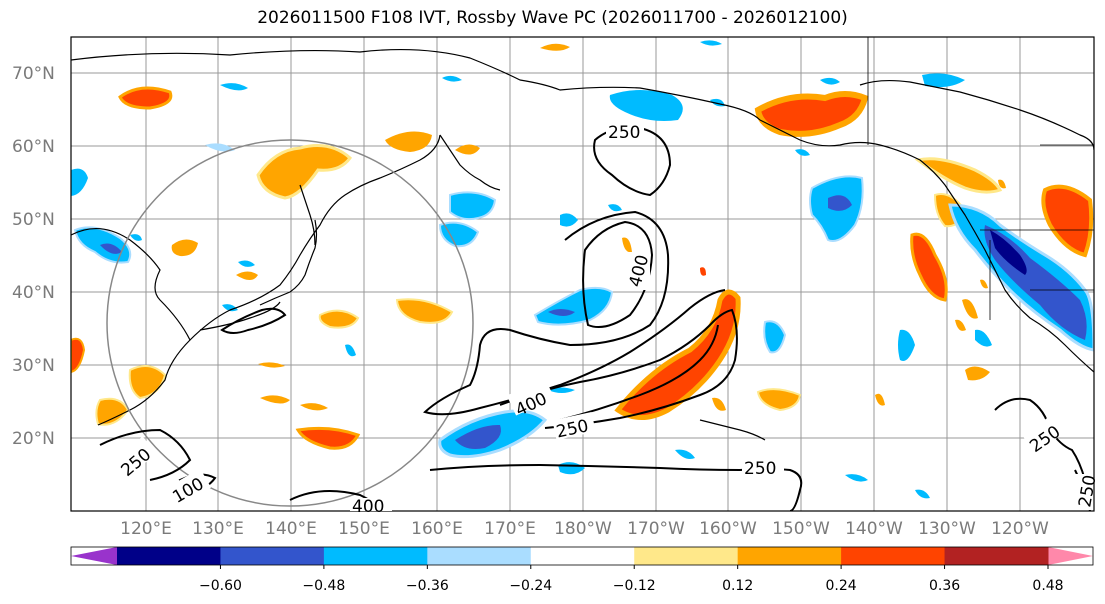 The image size is (1105, 604). I want to click on lat-label: 60°N, so click(33, 147).